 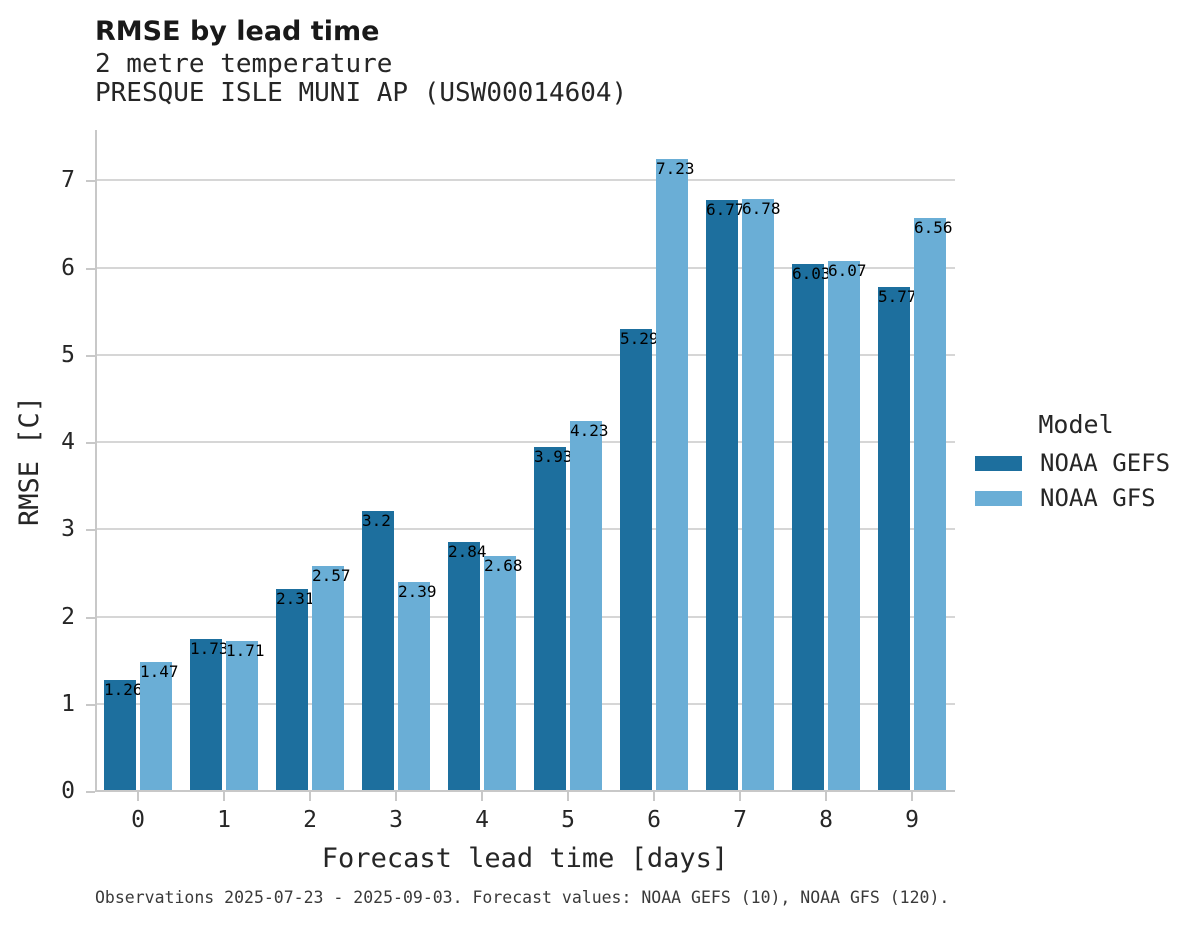 What do you see at coordinates (811, 527) in the screenshot?
I see `bar-noaa-gefs-lead-8: 6.03` at bounding box center [811, 527].